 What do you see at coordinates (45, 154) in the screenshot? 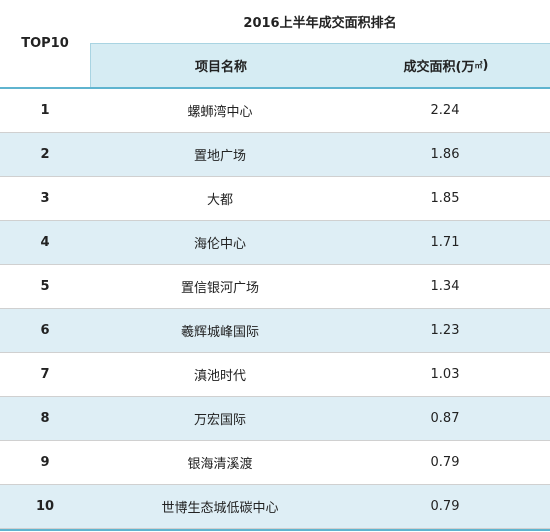
I see `row-rank: 2` at bounding box center [45, 154].